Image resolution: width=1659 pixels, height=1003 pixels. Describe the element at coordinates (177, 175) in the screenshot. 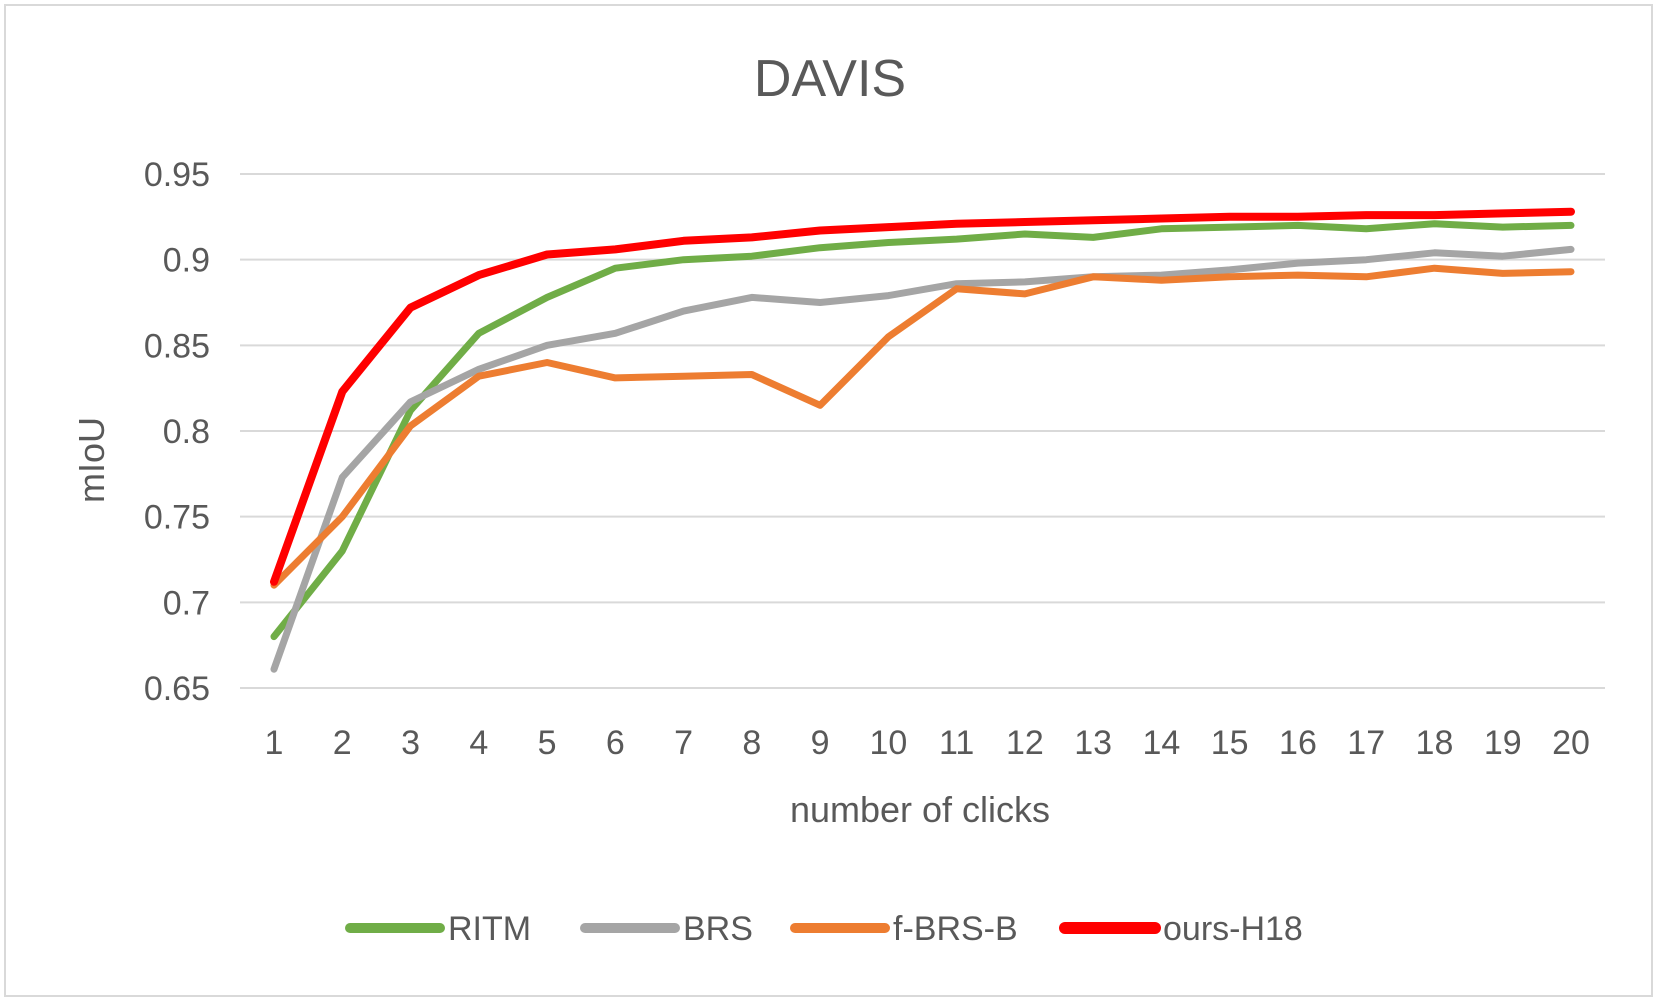

I see `y-tick-label: 0.95` at that location.